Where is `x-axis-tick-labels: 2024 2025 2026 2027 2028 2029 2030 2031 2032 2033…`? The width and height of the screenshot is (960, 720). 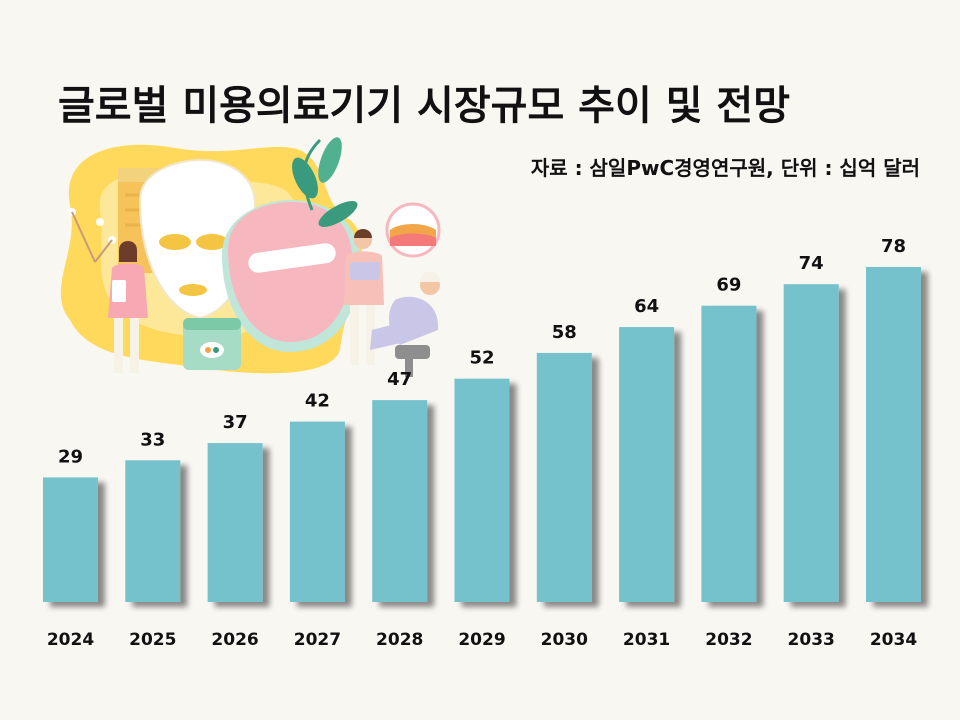
x-axis-tick-labels: 2024 2025 2026 2027 2028 2029 2030 2031 2032 2033… is located at coordinates (482, 640).